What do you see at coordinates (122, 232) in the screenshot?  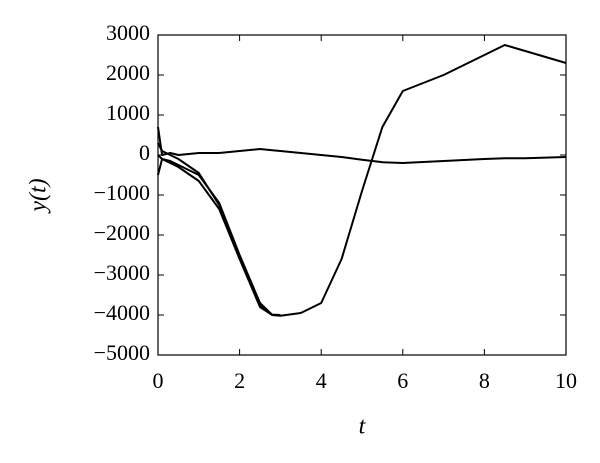 I see `y-tick-label: −2000` at bounding box center [122, 232].